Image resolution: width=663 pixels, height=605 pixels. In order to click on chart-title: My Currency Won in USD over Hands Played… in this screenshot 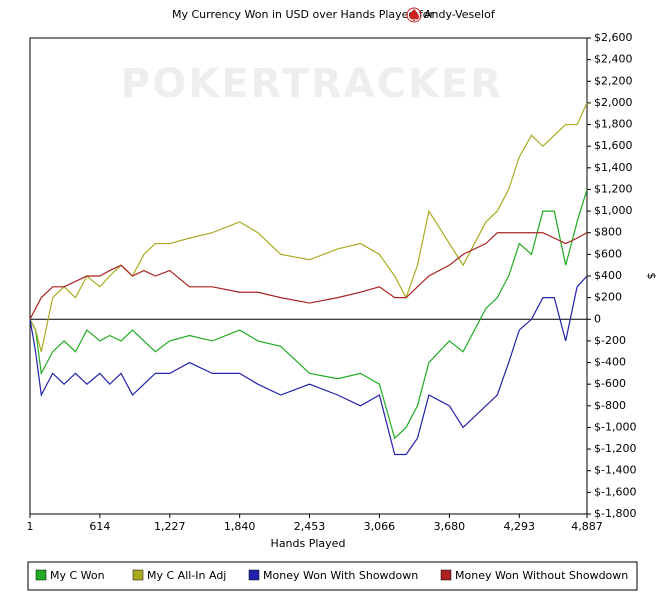, I will do `click(303, 14)`.